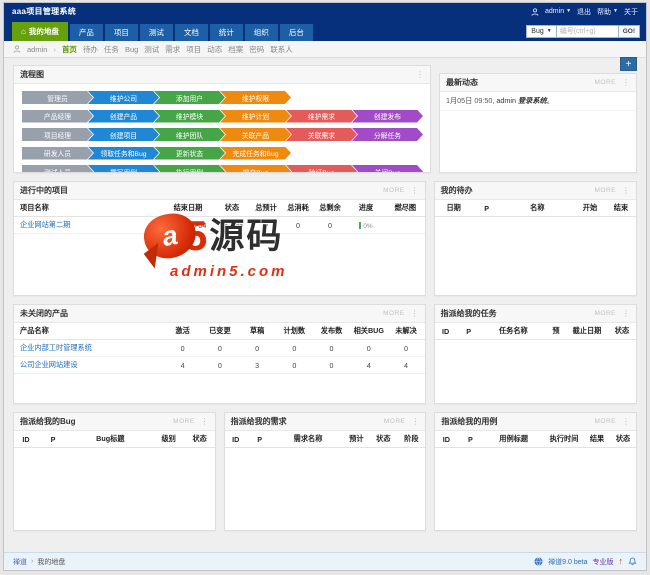  I want to click on flow-step: 更新状态, so click(189, 153).